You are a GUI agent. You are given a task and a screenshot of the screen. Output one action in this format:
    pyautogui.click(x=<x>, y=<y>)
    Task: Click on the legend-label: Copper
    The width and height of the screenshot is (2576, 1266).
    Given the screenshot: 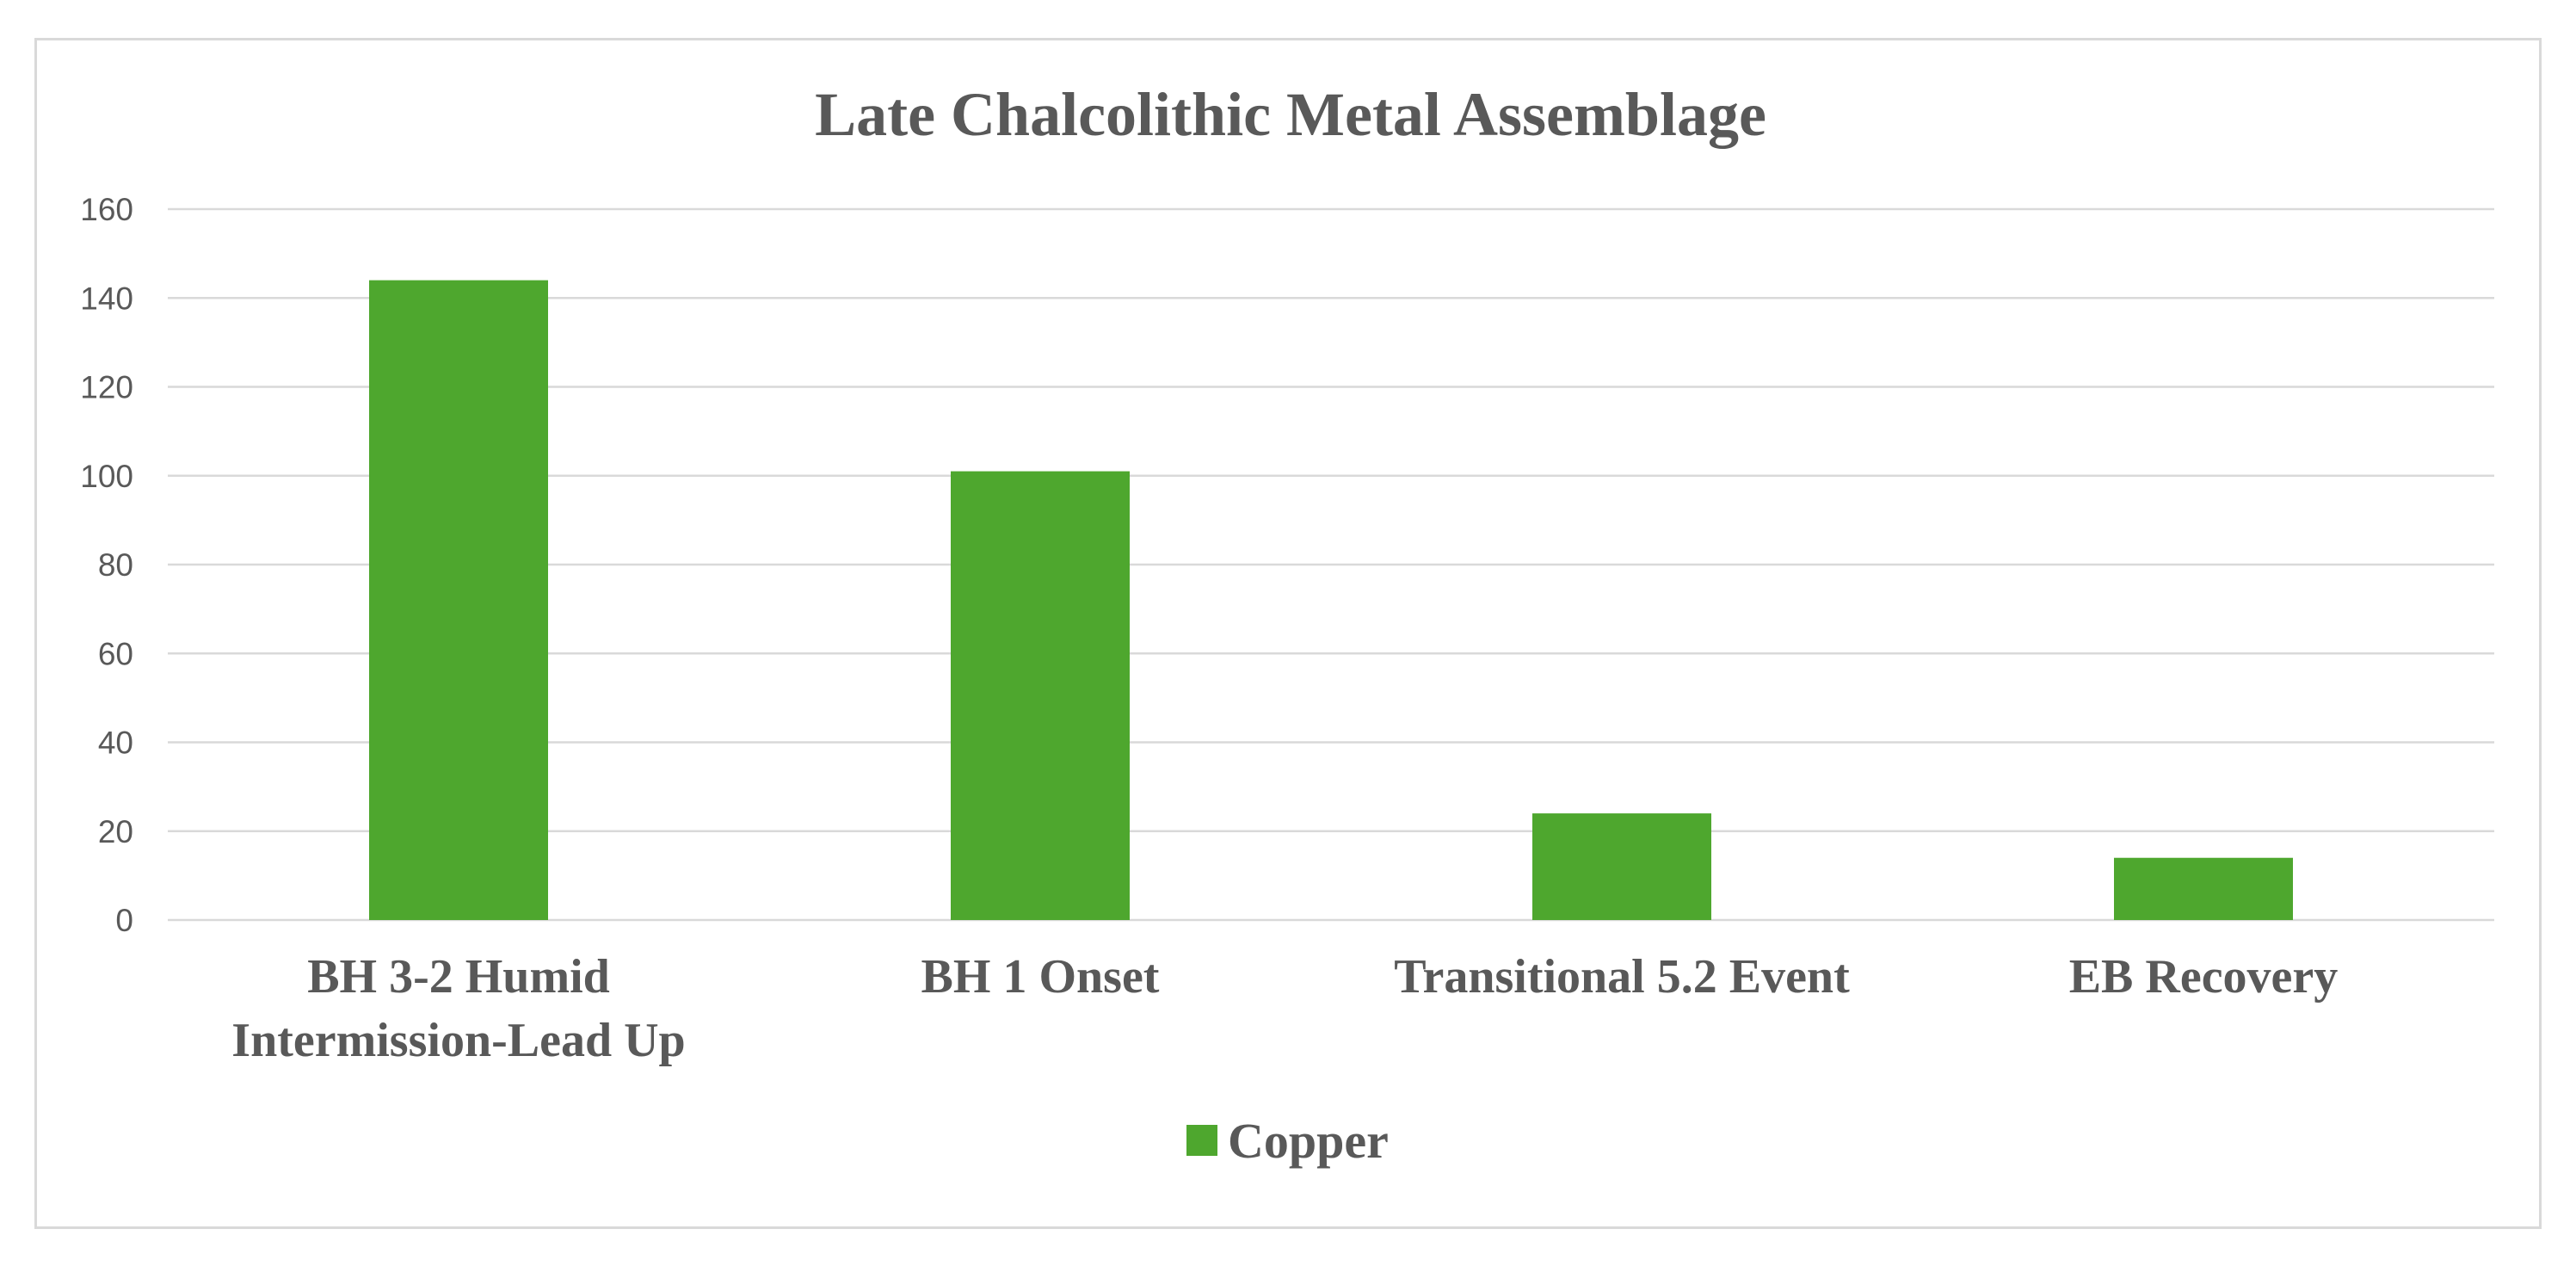 What is the action you would take?
    pyautogui.click(x=1309, y=1141)
    